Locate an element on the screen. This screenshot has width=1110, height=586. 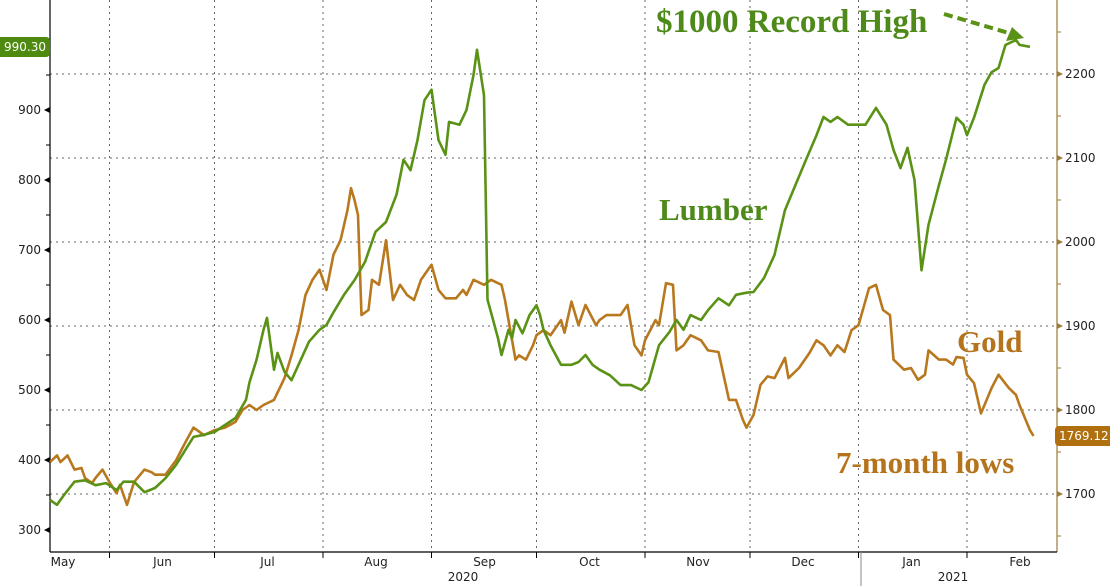
year-label: 2020 is located at coordinates (463, 577).